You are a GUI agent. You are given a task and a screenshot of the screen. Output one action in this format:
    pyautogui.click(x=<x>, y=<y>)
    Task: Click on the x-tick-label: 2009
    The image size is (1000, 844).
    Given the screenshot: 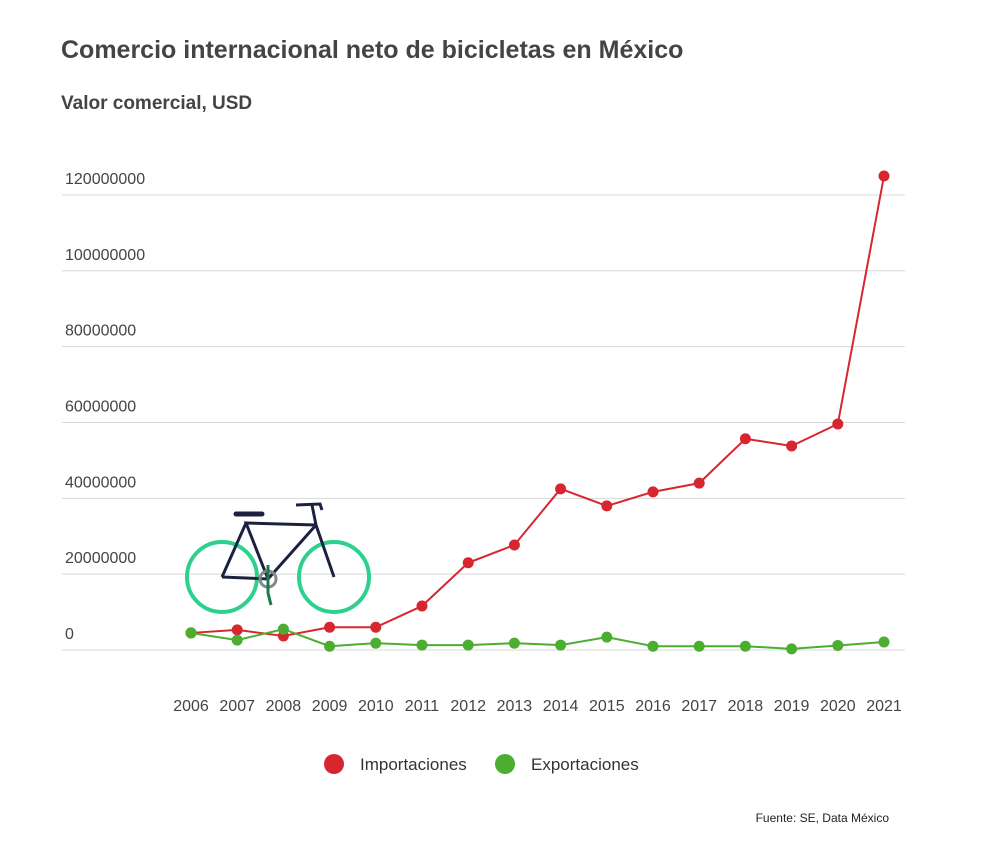 What is the action you would take?
    pyautogui.click(x=330, y=706)
    